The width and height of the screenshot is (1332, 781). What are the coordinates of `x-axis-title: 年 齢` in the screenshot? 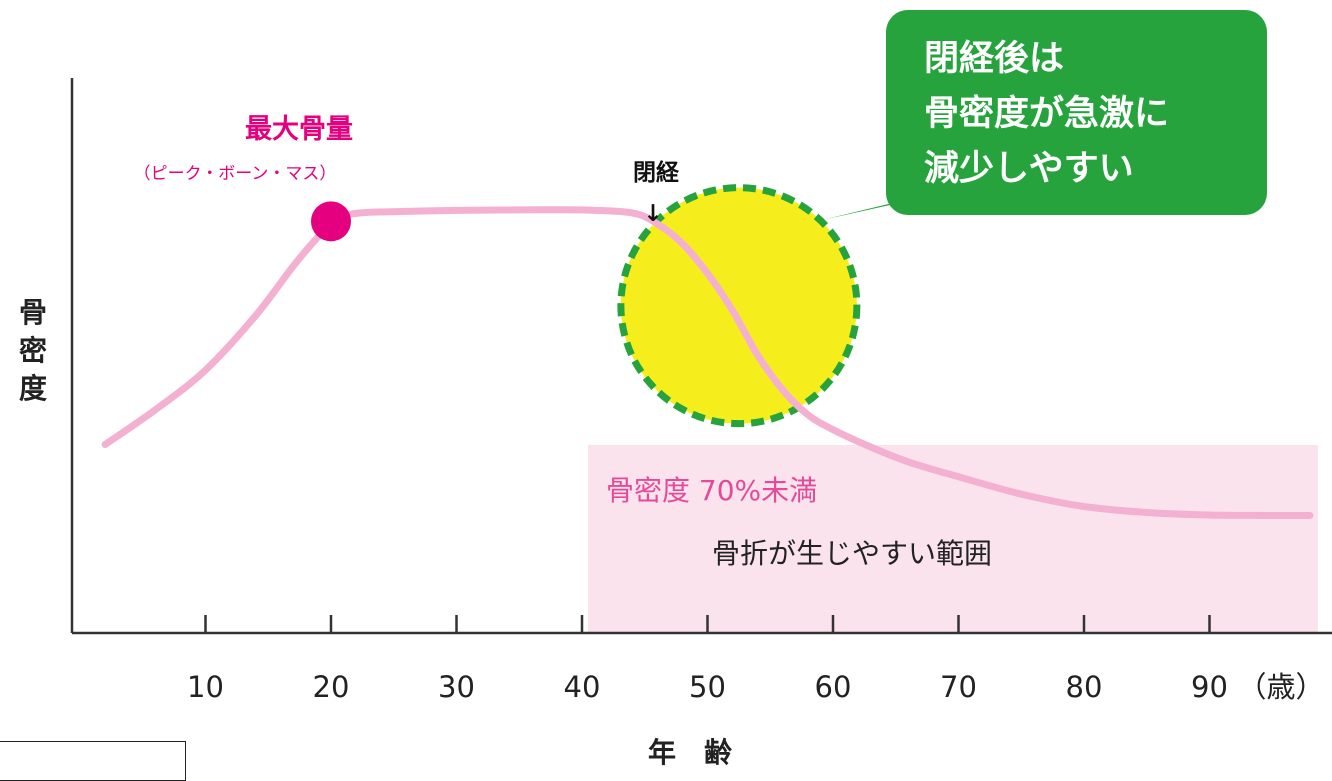 It's located at (690, 752).